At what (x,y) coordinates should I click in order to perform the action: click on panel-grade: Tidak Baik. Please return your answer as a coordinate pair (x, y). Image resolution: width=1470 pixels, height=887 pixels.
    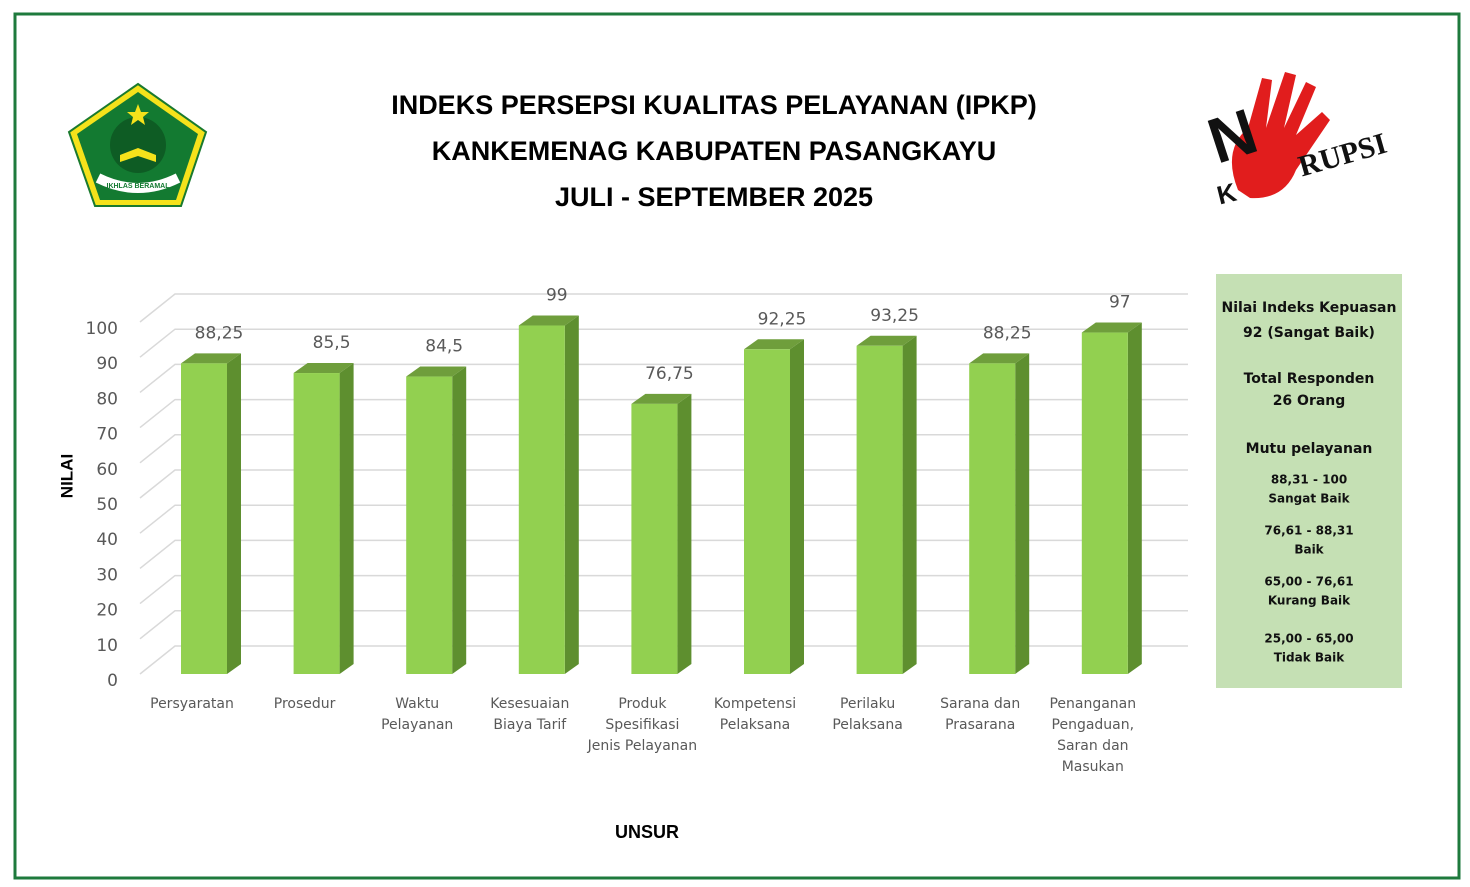
    Looking at the image, I should click on (1310, 658).